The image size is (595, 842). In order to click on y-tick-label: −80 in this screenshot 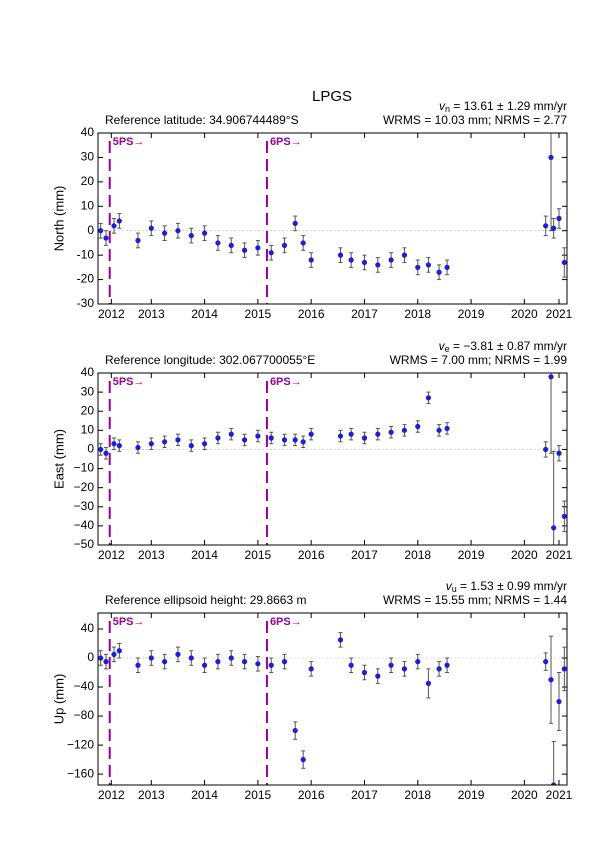, I will do `click(84, 715)`.